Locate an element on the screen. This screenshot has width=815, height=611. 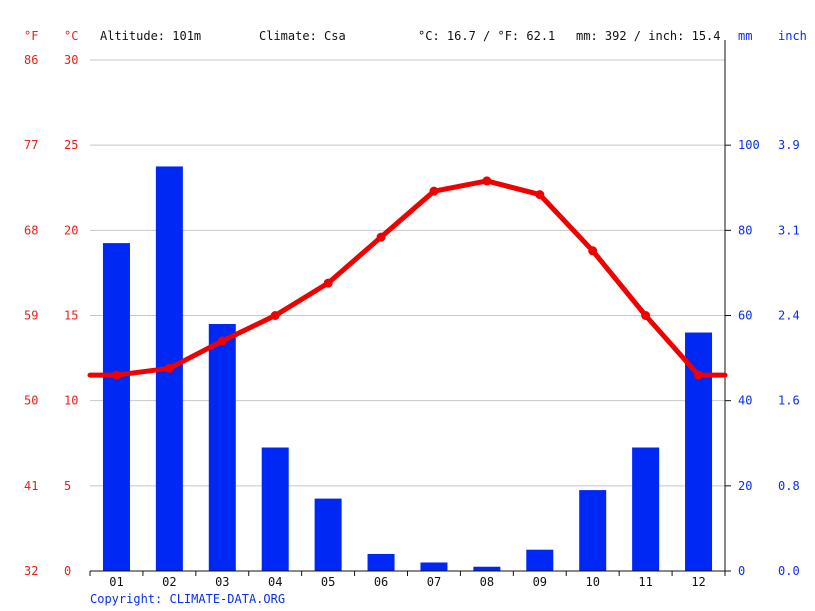
month-tick-label: 08 is located at coordinates (487, 582).